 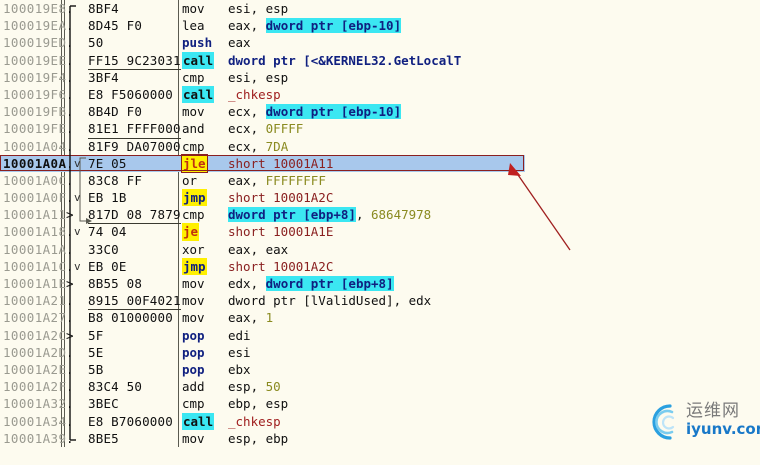 What do you see at coordinates (303, 231) in the screenshot?
I see `operand-token: 10001A1E` at bounding box center [303, 231].